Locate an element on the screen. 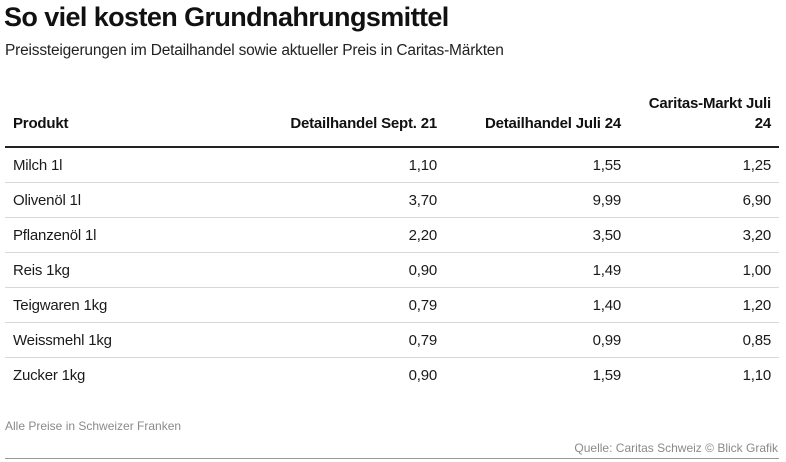 The width and height of the screenshot is (786, 462). cell-detailhandel-sept-21: 3,70 is located at coordinates (320, 200).